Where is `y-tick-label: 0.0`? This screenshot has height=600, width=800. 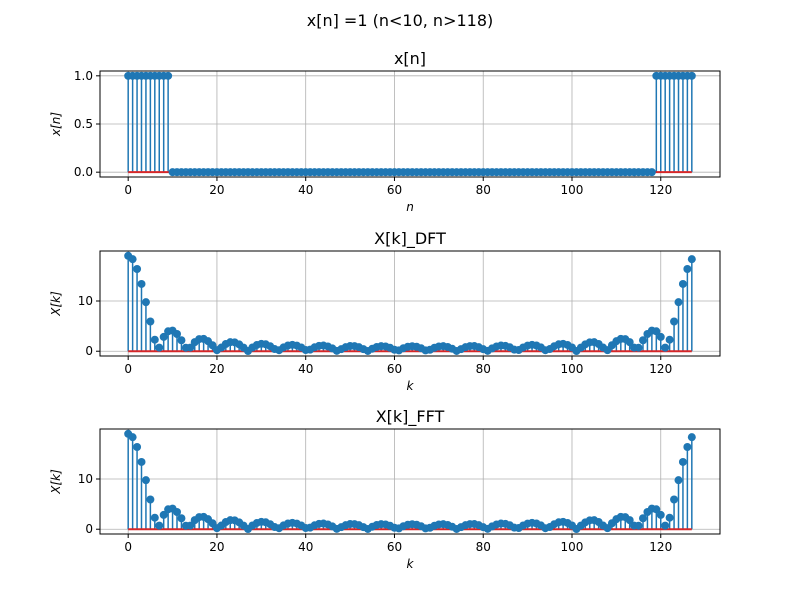 y-tick-label: 0.0 is located at coordinates (83, 172).